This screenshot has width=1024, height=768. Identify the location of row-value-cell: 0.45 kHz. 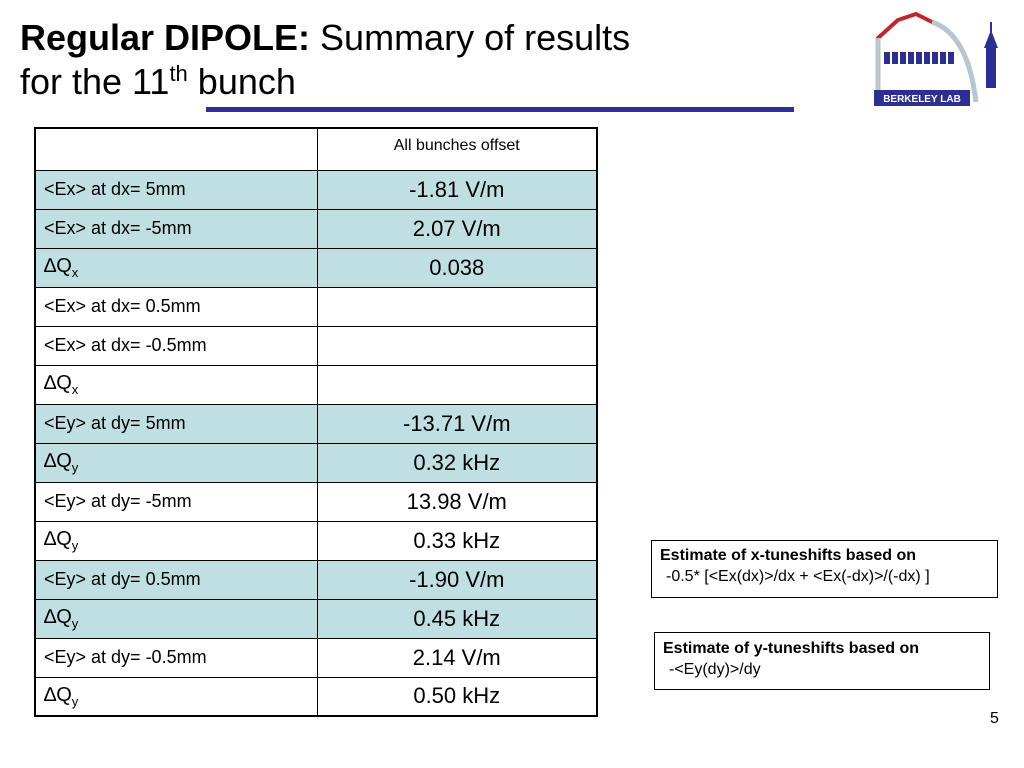
(457, 618).